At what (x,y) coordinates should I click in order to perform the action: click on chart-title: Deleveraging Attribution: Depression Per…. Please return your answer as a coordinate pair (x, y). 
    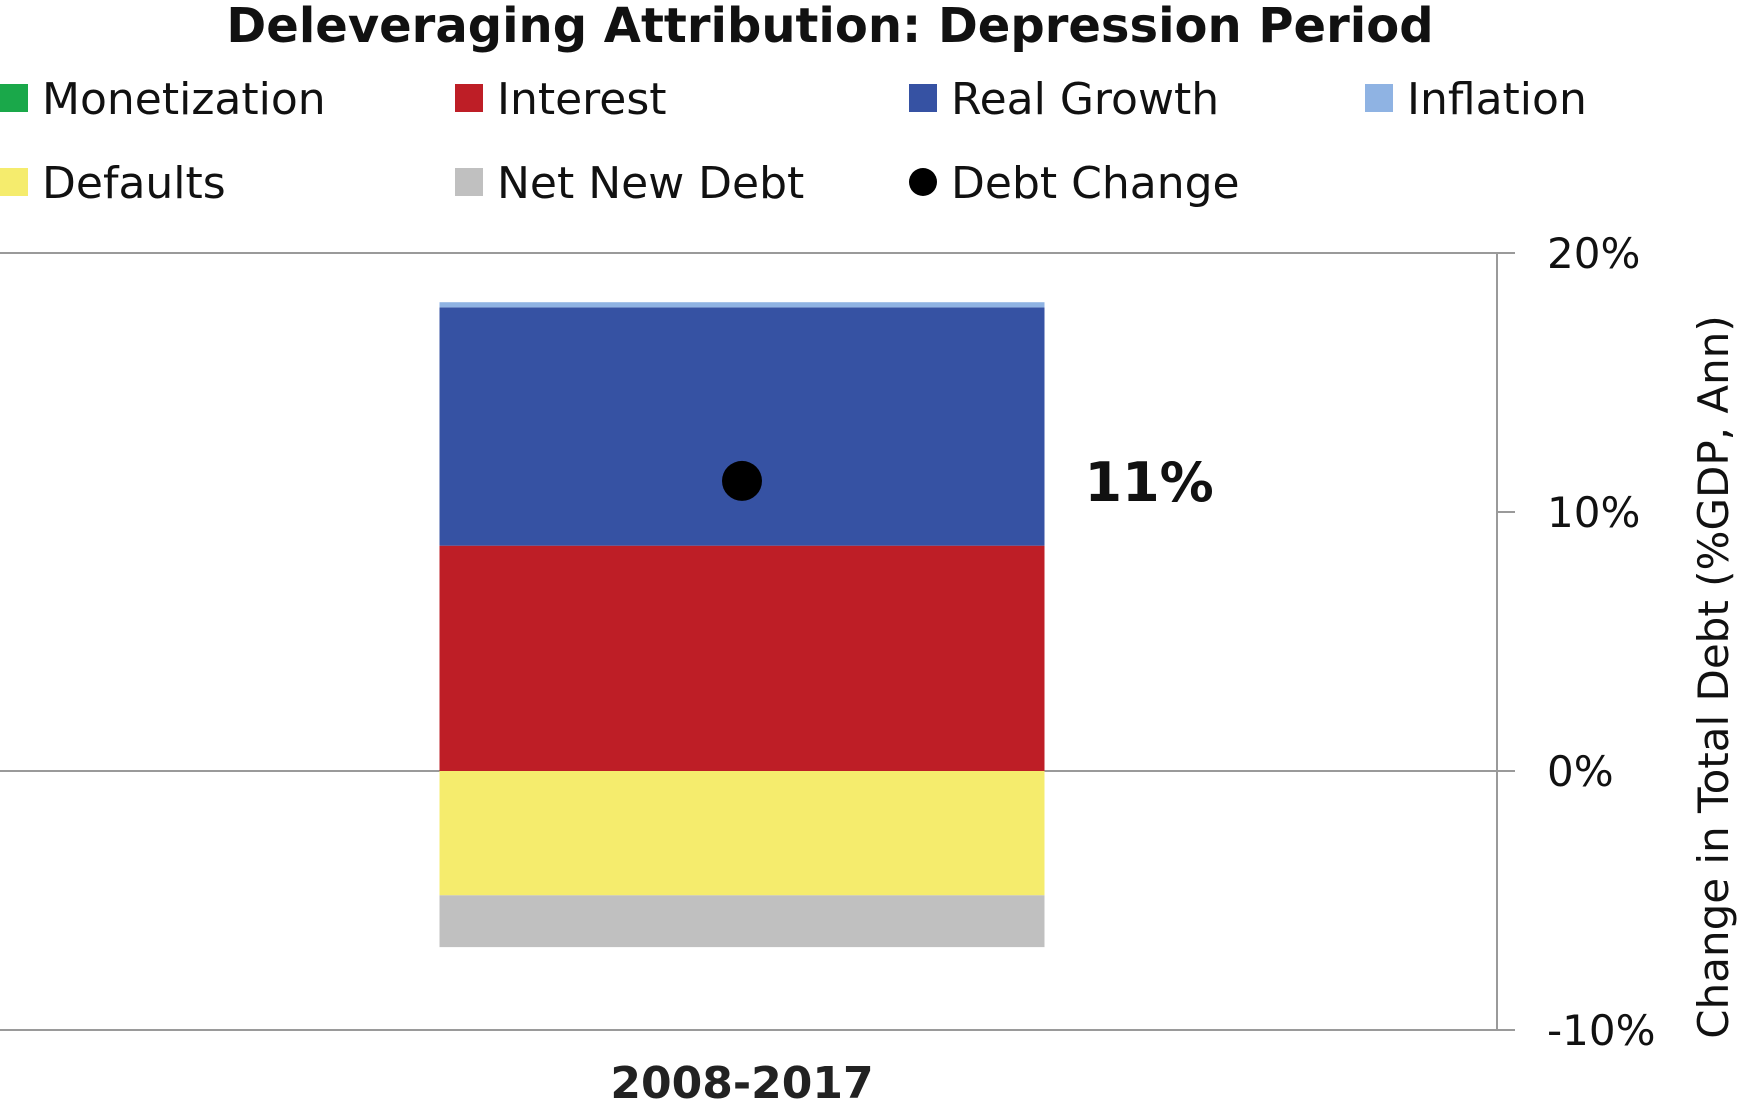
    Looking at the image, I should click on (829, 27).